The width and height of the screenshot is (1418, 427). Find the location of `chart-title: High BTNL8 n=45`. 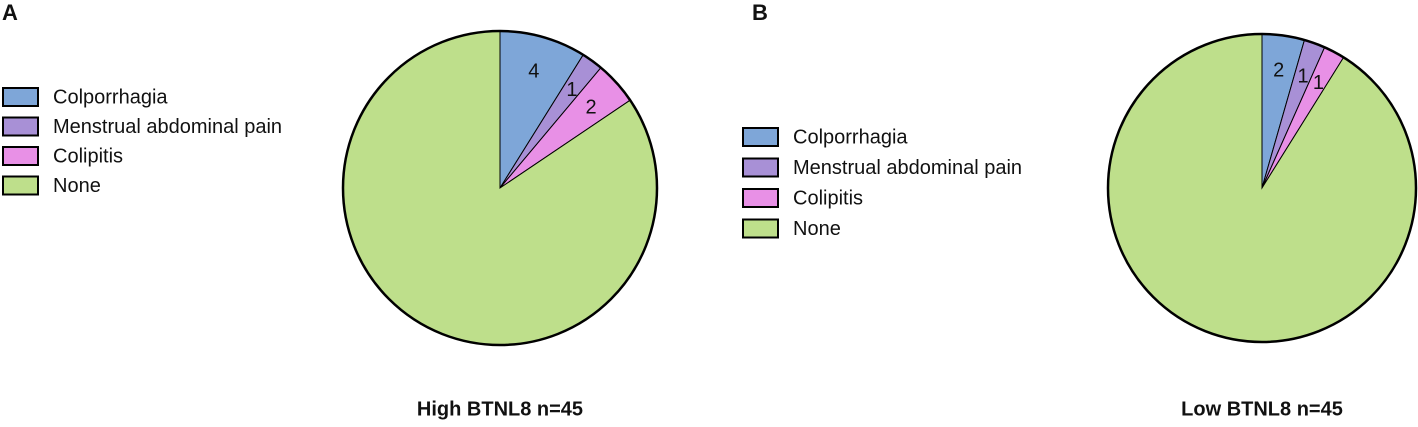

chart-title: High BTNL8 n=45 is located at coordinates (500, 409).